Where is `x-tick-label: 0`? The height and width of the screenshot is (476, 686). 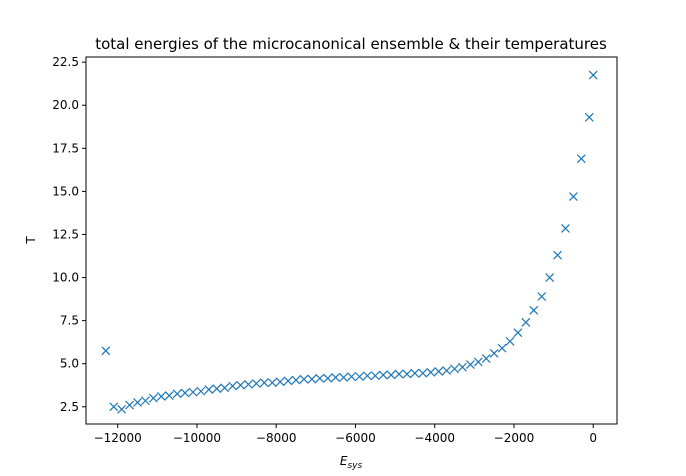
x-tick-label: 0 is located at coordinates (593, 438).